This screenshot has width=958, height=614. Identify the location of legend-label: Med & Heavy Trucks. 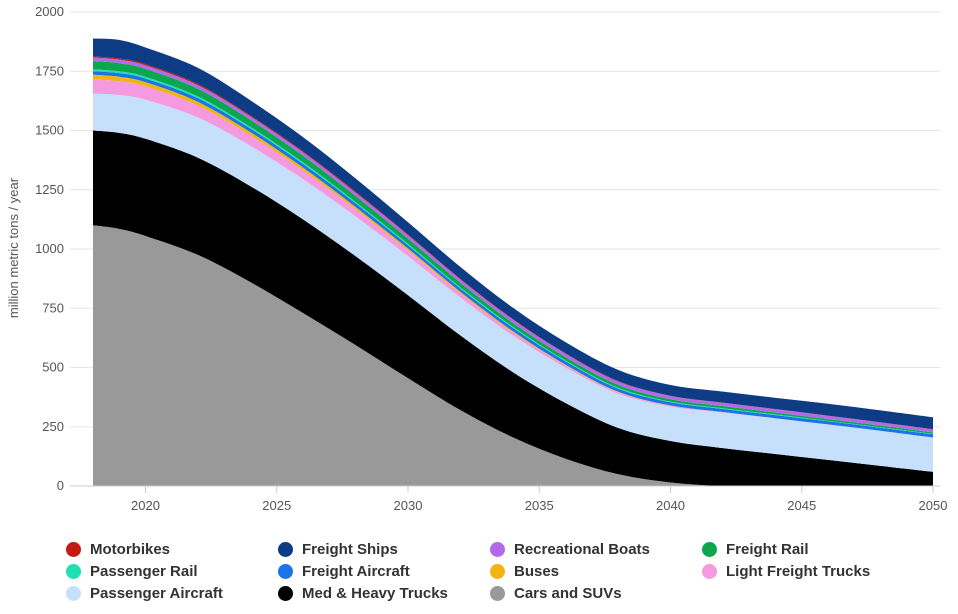
(375, 593).